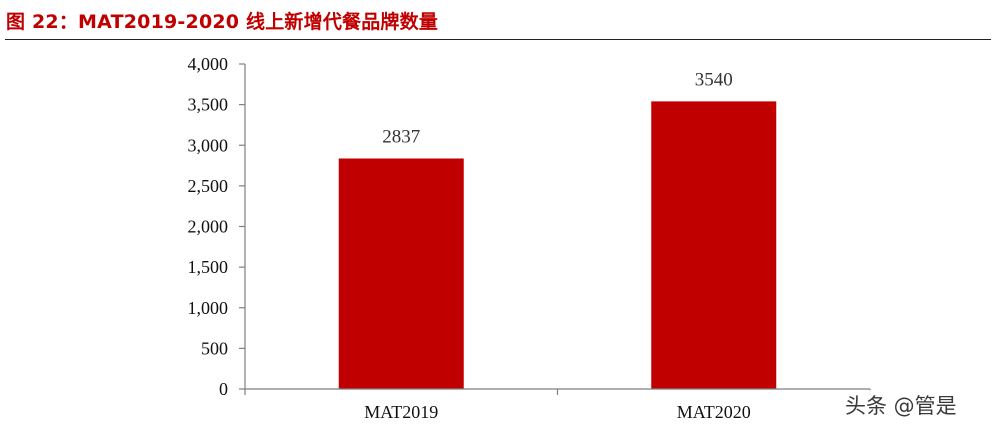 The height and width of the screenshot is (432, 996). I want to click on data-label: 2837, so click(401, 136).